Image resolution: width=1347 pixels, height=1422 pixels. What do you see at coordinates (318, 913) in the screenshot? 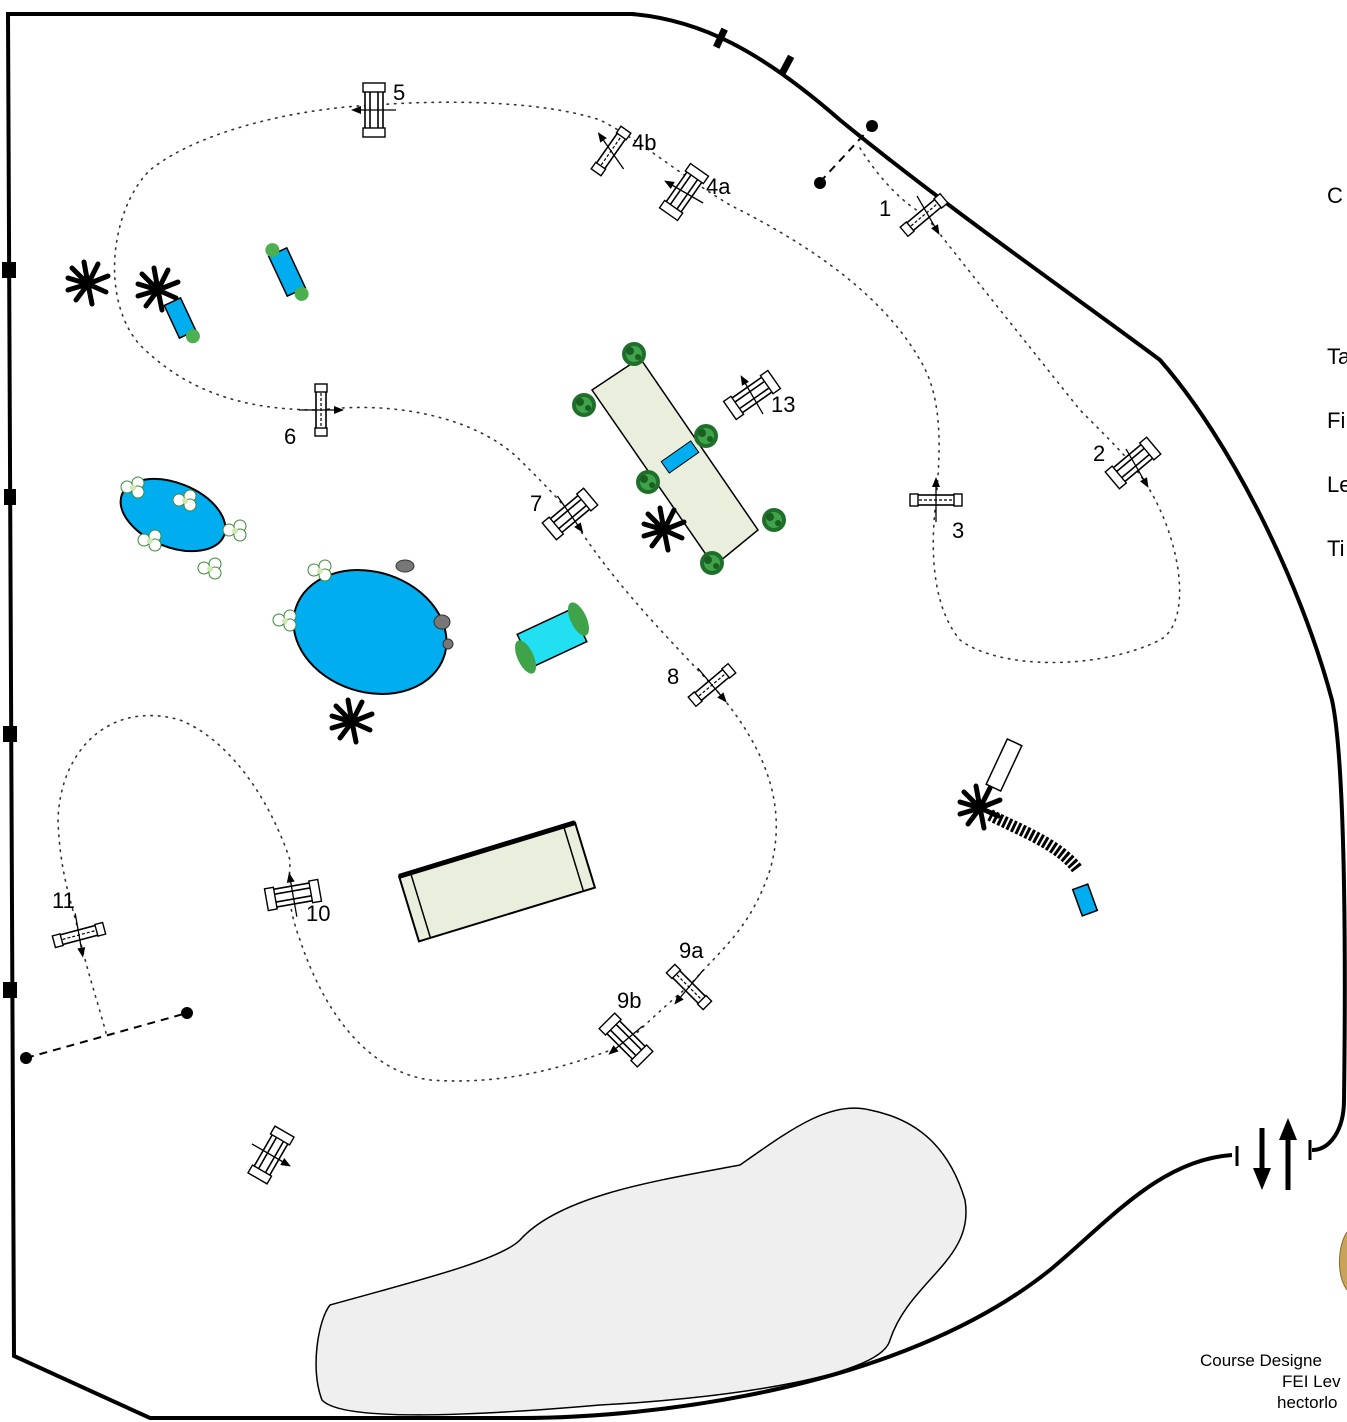
I see `jump-label: 10` at bounding box center [318, 913].